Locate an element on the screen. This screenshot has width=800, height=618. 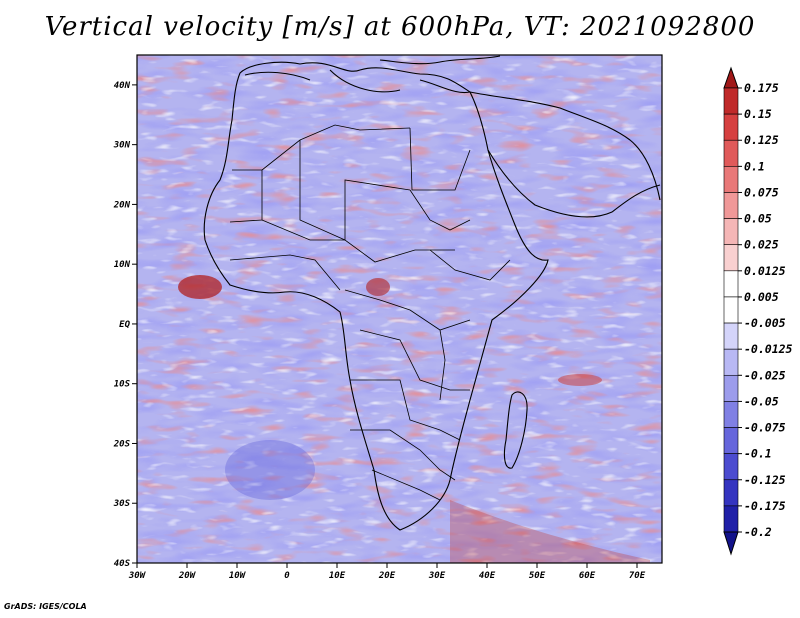
lat-tick-label: 40N is located at coordinates (122, 86).